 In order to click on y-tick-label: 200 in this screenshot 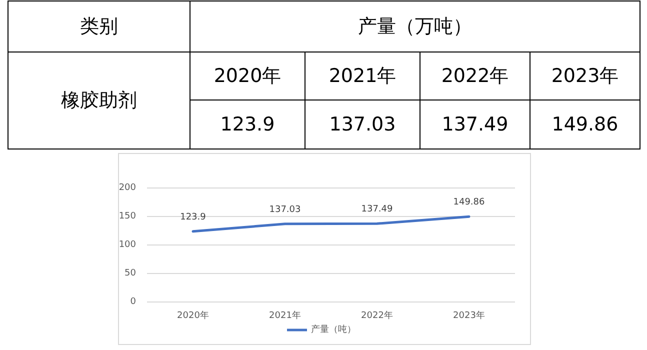, I will do `click(127, 188)`.